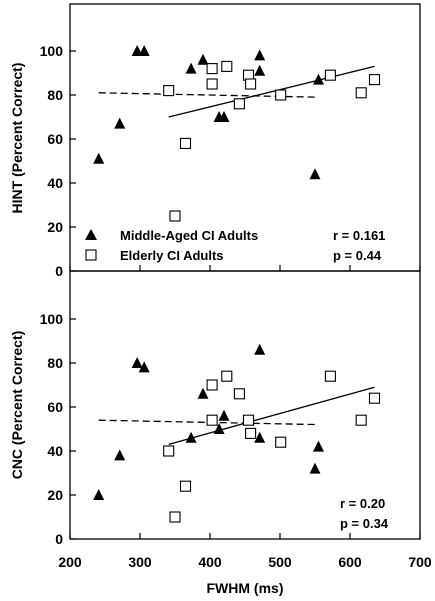 Image resolution: width=435 pixels, height=601 pixels. What do you see at coordinates (420, 562) in the screenshot?
I see `x-tick-label: 700` at bounding box center [420, 562].